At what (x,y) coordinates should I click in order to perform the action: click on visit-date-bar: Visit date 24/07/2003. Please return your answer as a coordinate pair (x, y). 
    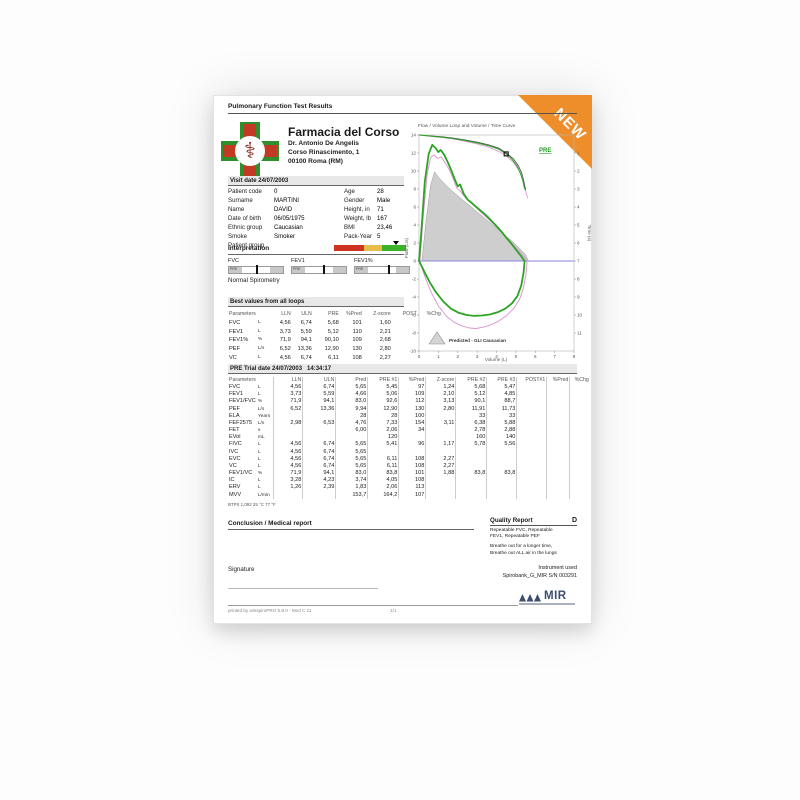
    Looking at the image, I should click on (316, 181).